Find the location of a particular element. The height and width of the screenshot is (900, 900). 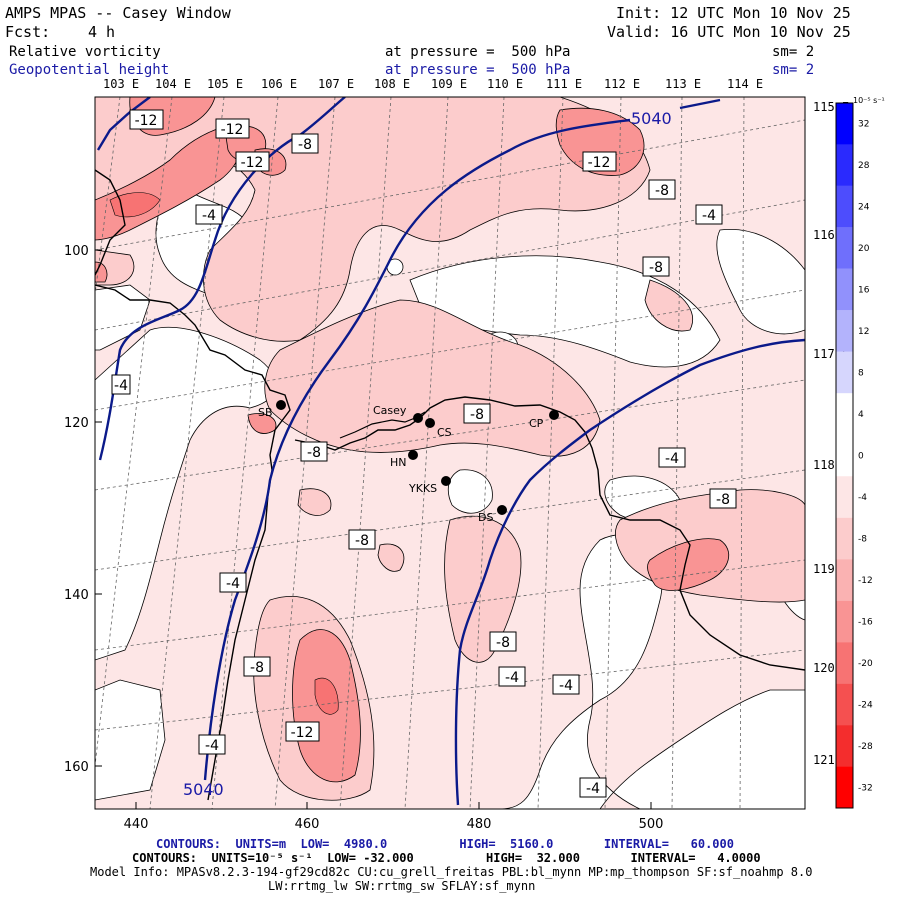

lon-label-top: 113 E is located at coordinates (683, 84).